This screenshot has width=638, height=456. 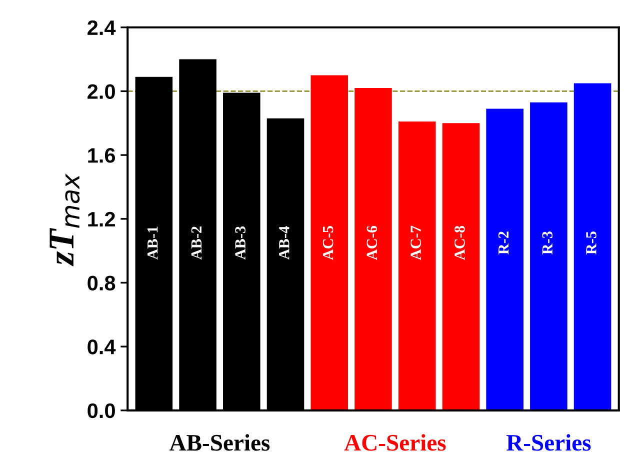 What do you see at coordinates (459, 243) in the screenshot?
I see `x-tick-label: AC-8` at bounding box center [459, 243].